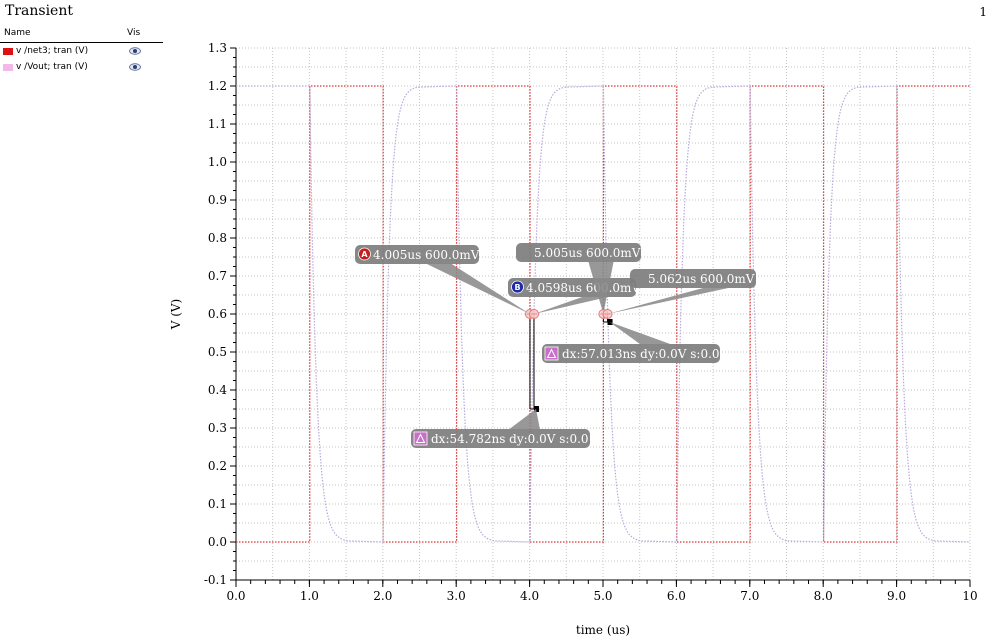  What do you see at coordinates (17, 33) in the screenshot?
I see `legend-name-header: Name` at bounding box center [17, 33].